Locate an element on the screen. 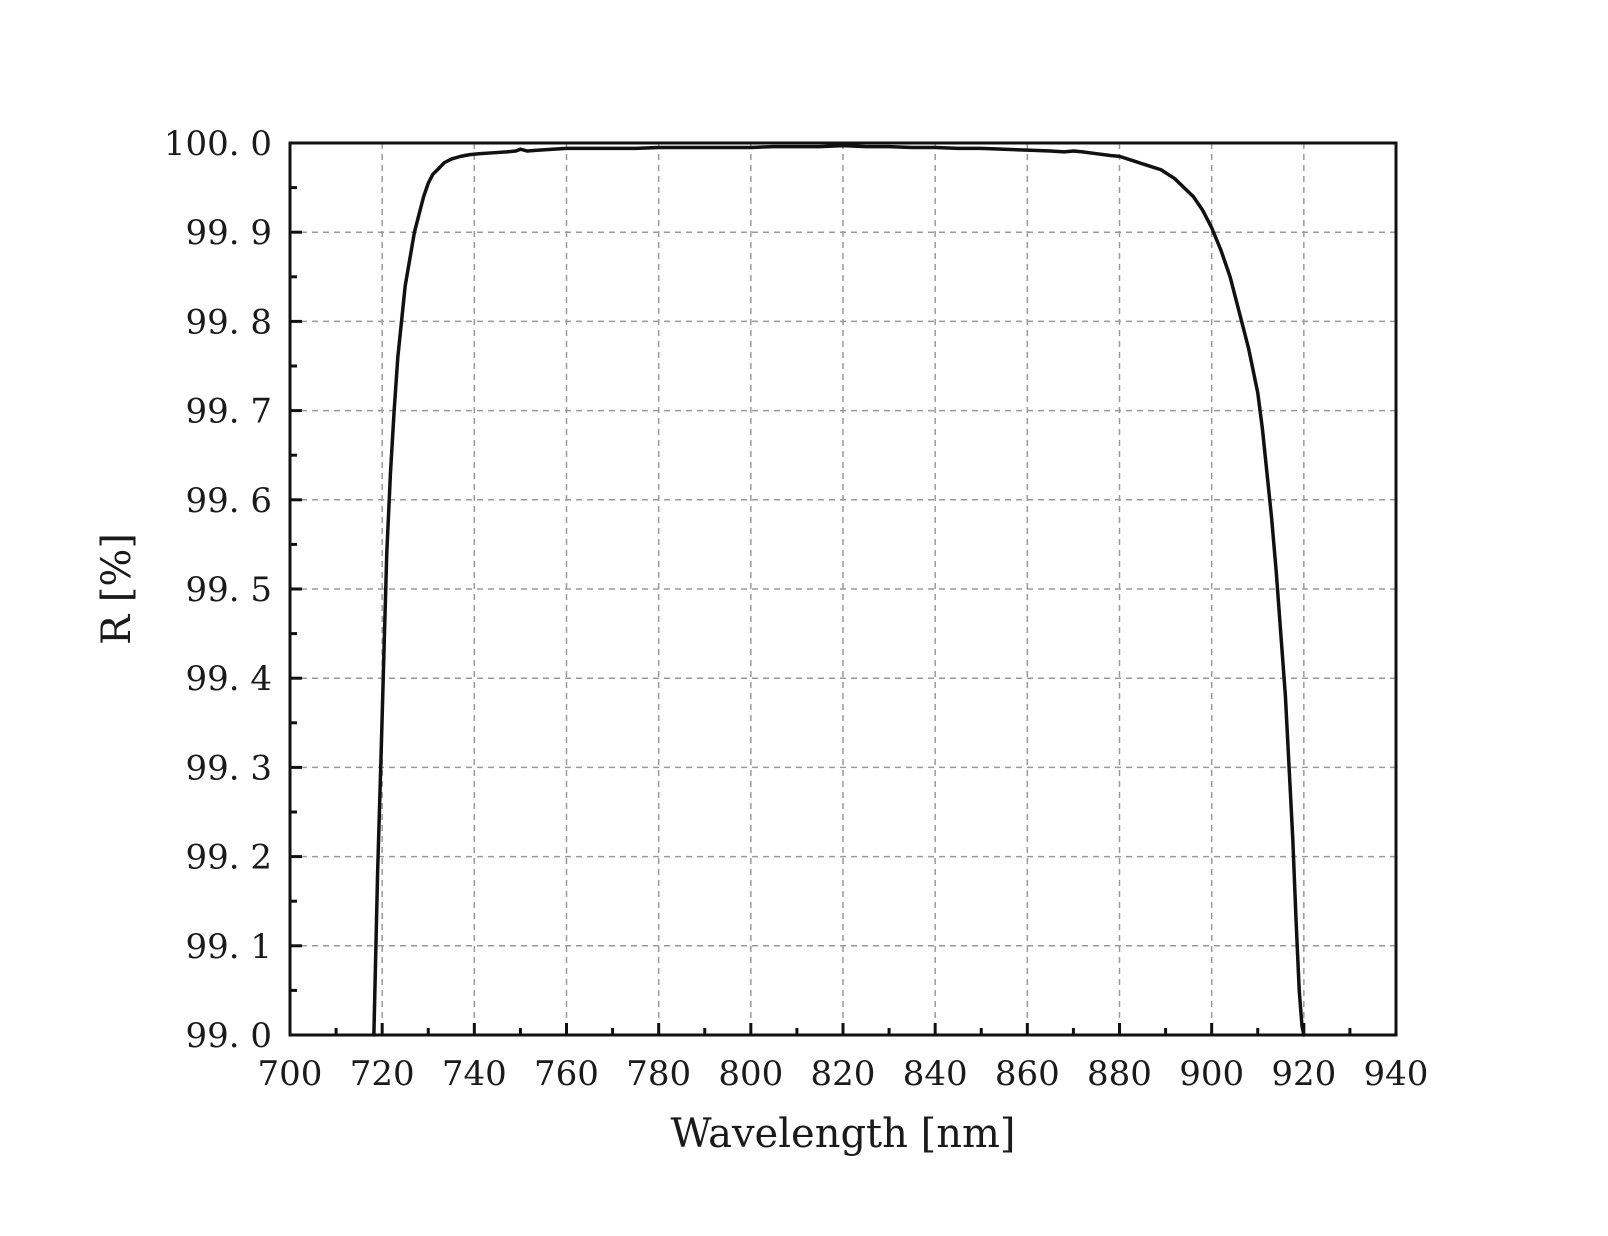 The width and height of the screenshot is (1608, 1236). x-tick-label: 740 is located at coordinates (474, 1074).